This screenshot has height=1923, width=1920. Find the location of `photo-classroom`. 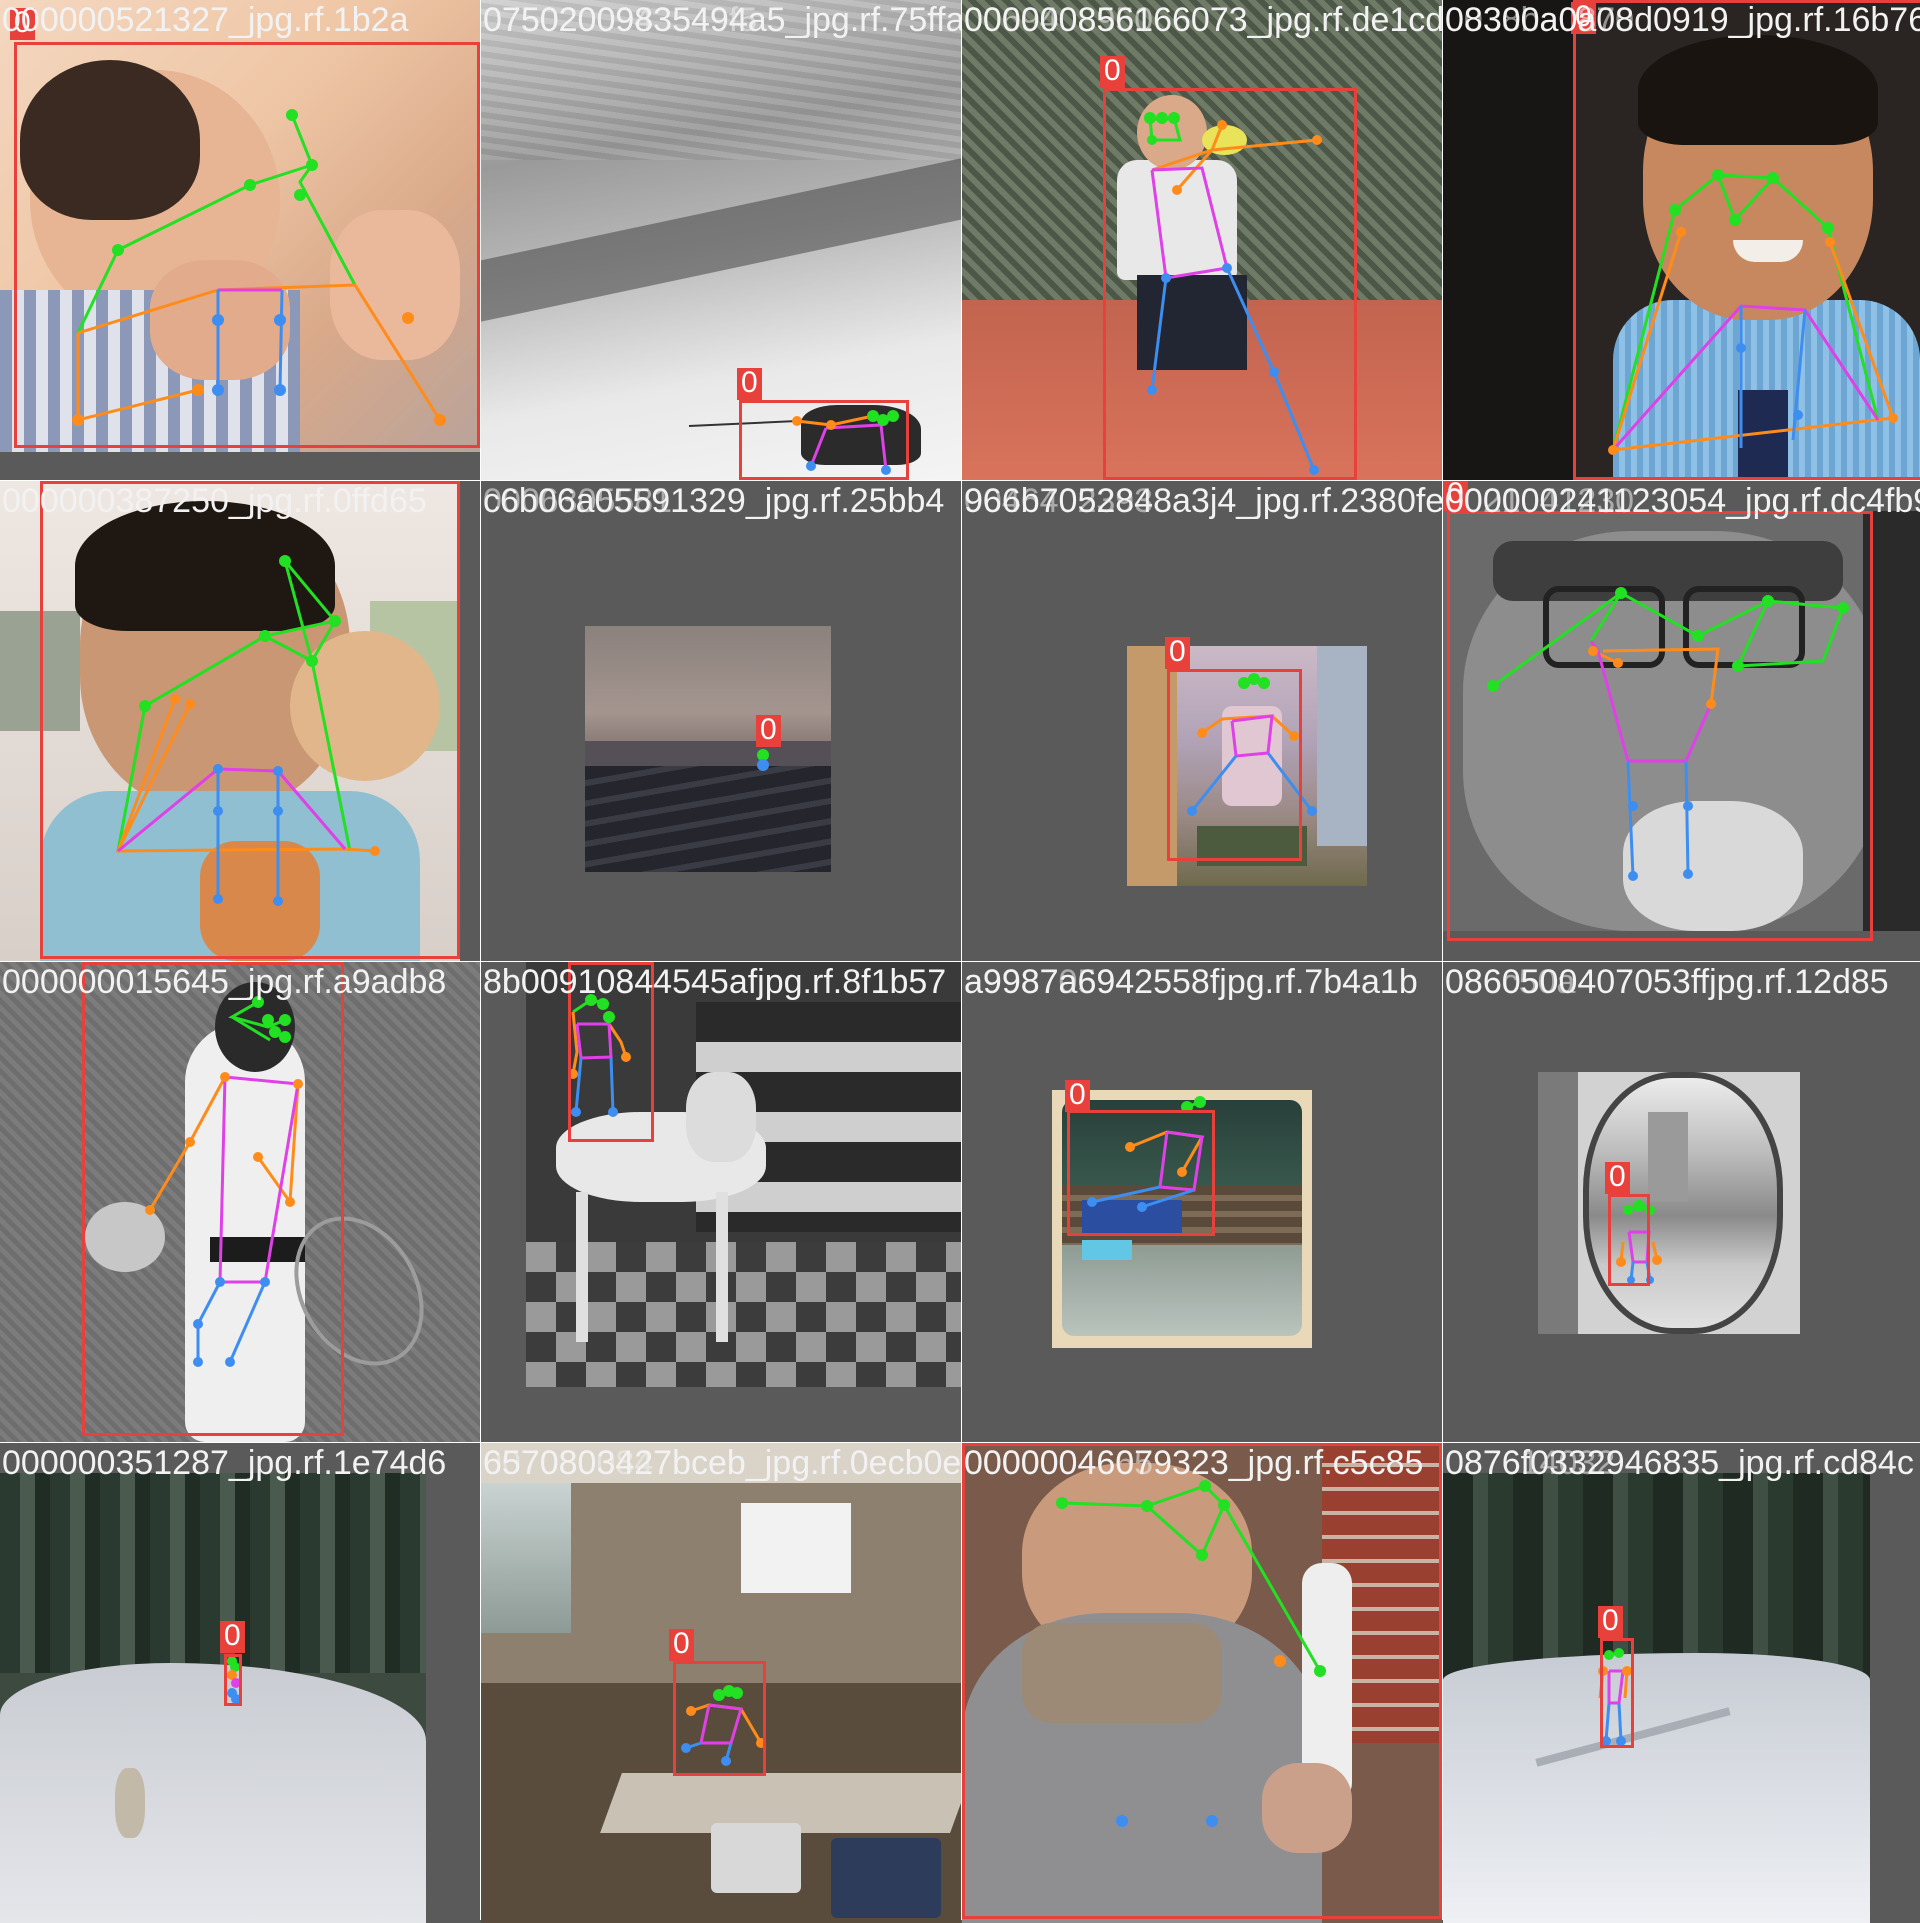

photo-classroom is located at coordinates (721, 1683).